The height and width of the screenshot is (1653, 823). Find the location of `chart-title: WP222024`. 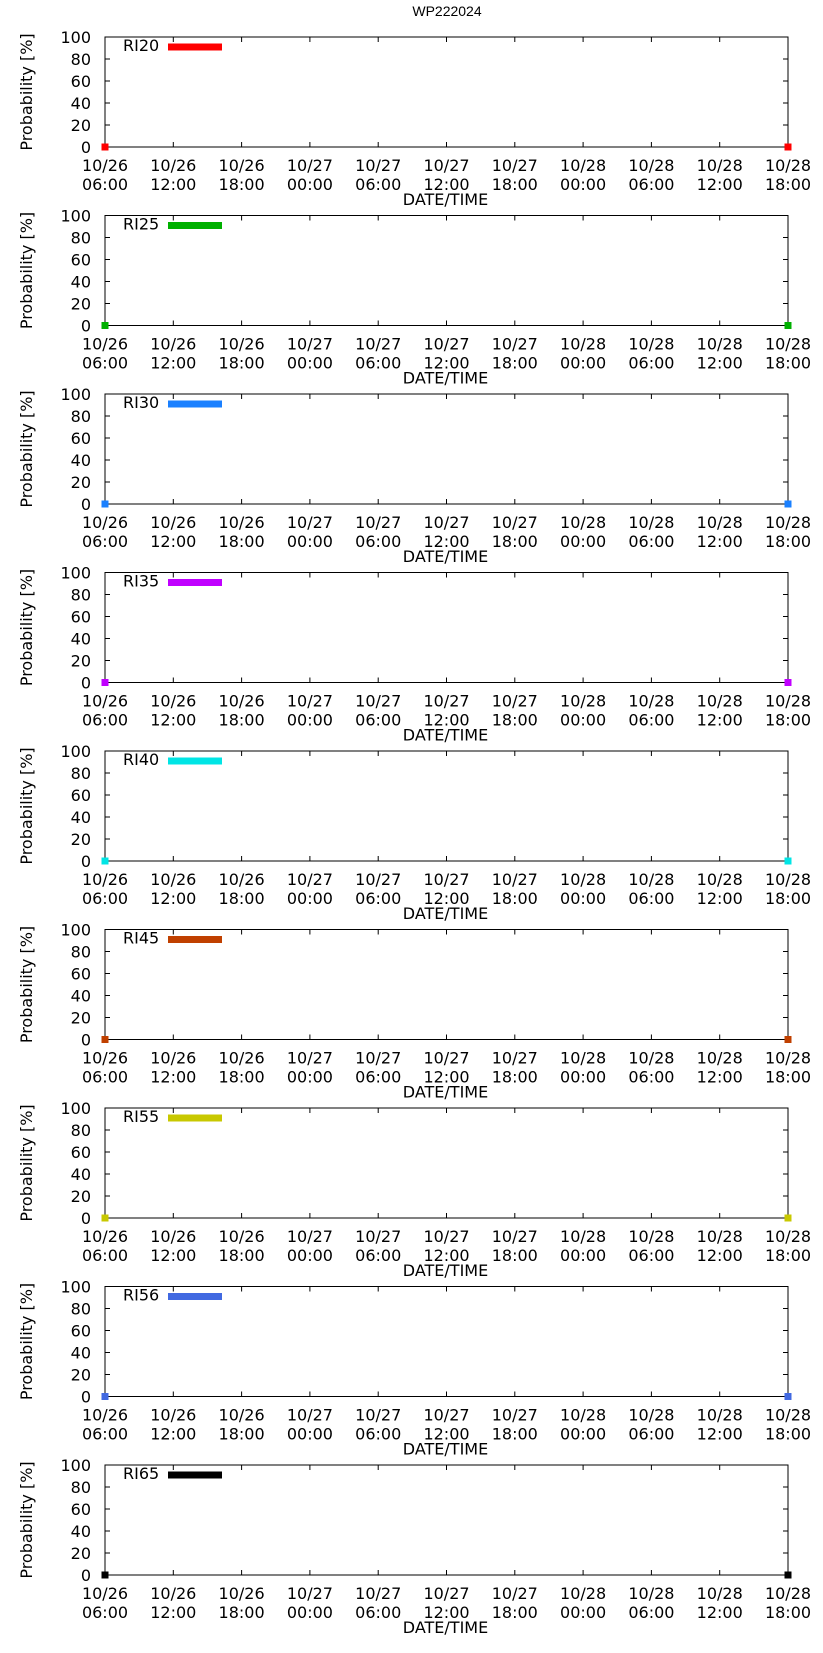

chart-title: WP222024 is located at coordinates (446, 11).